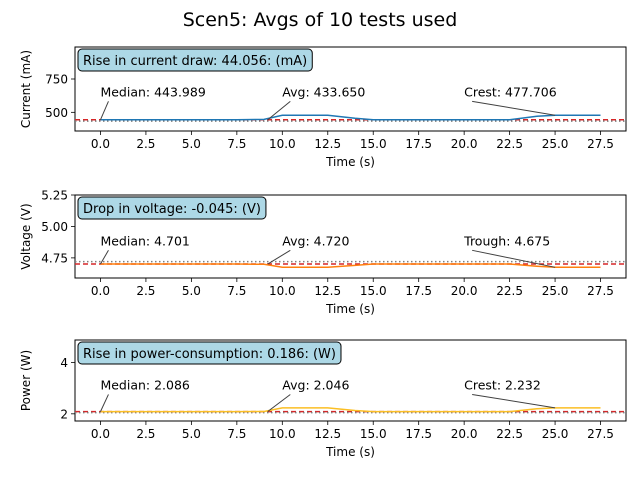 The image size is (640, 480). Describe the element at coordinates (145, 434) in the screenshot. I see `power-x-tick-label: 2.5` at that location.